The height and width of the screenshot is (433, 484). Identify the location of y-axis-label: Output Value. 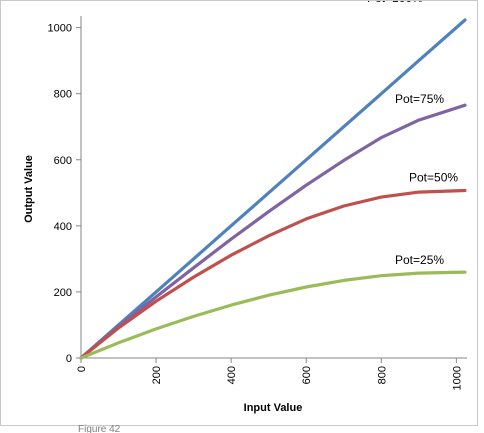
(29, 189).